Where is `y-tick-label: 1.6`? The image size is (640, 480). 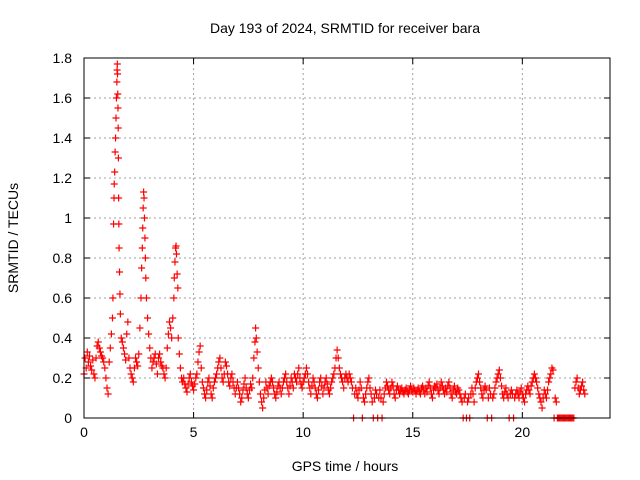
y-tick-label: 1.6 is located at coordinates (63, 98).